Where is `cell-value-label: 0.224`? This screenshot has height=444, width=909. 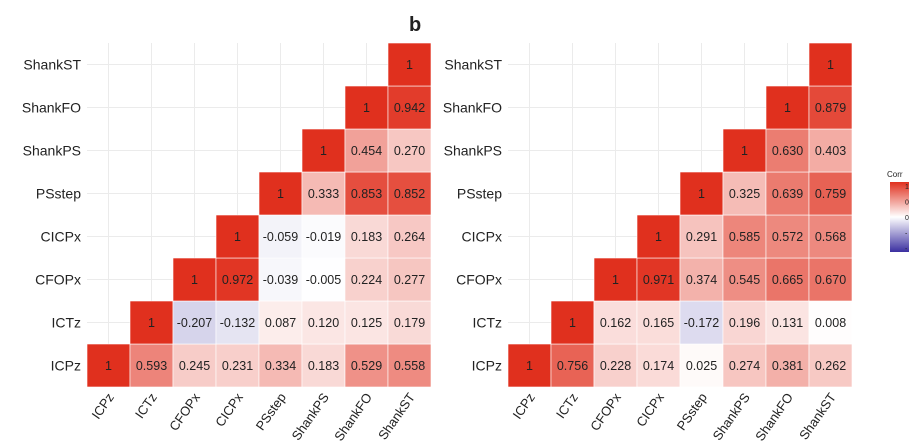 cell-value-label: 0.224 is located at coordinates (366, 280).